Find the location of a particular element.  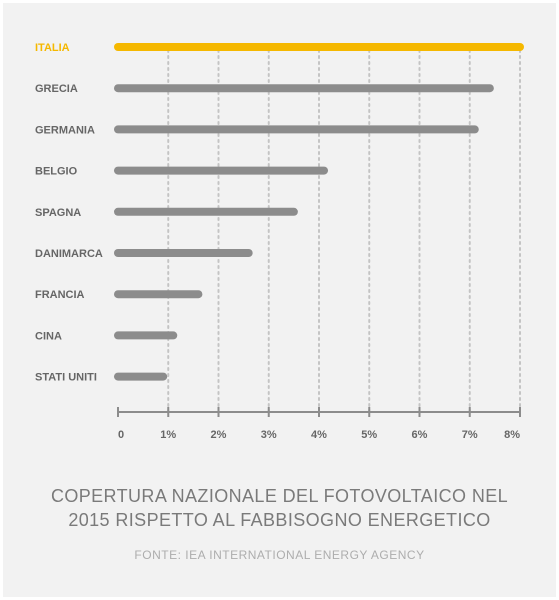

chart-title-line-1: COPERTURA NAZIONALE DEL FOTOVOLTAICO NEL is located at coordinates (279, 496).